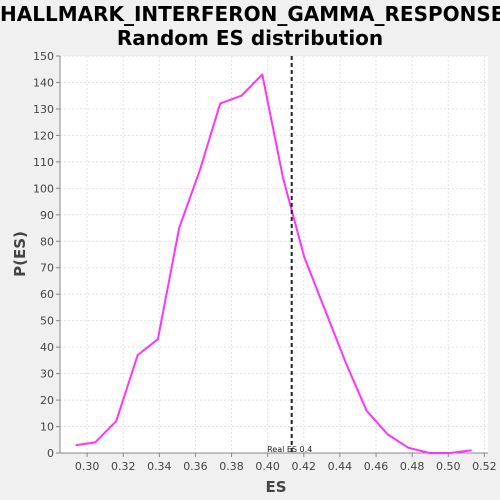 The height and width of the screenshot is (500, 500). Describe the element at coordinates (484, 466) in the screenshot. I see `x-tick-label: 0.52` at that location.